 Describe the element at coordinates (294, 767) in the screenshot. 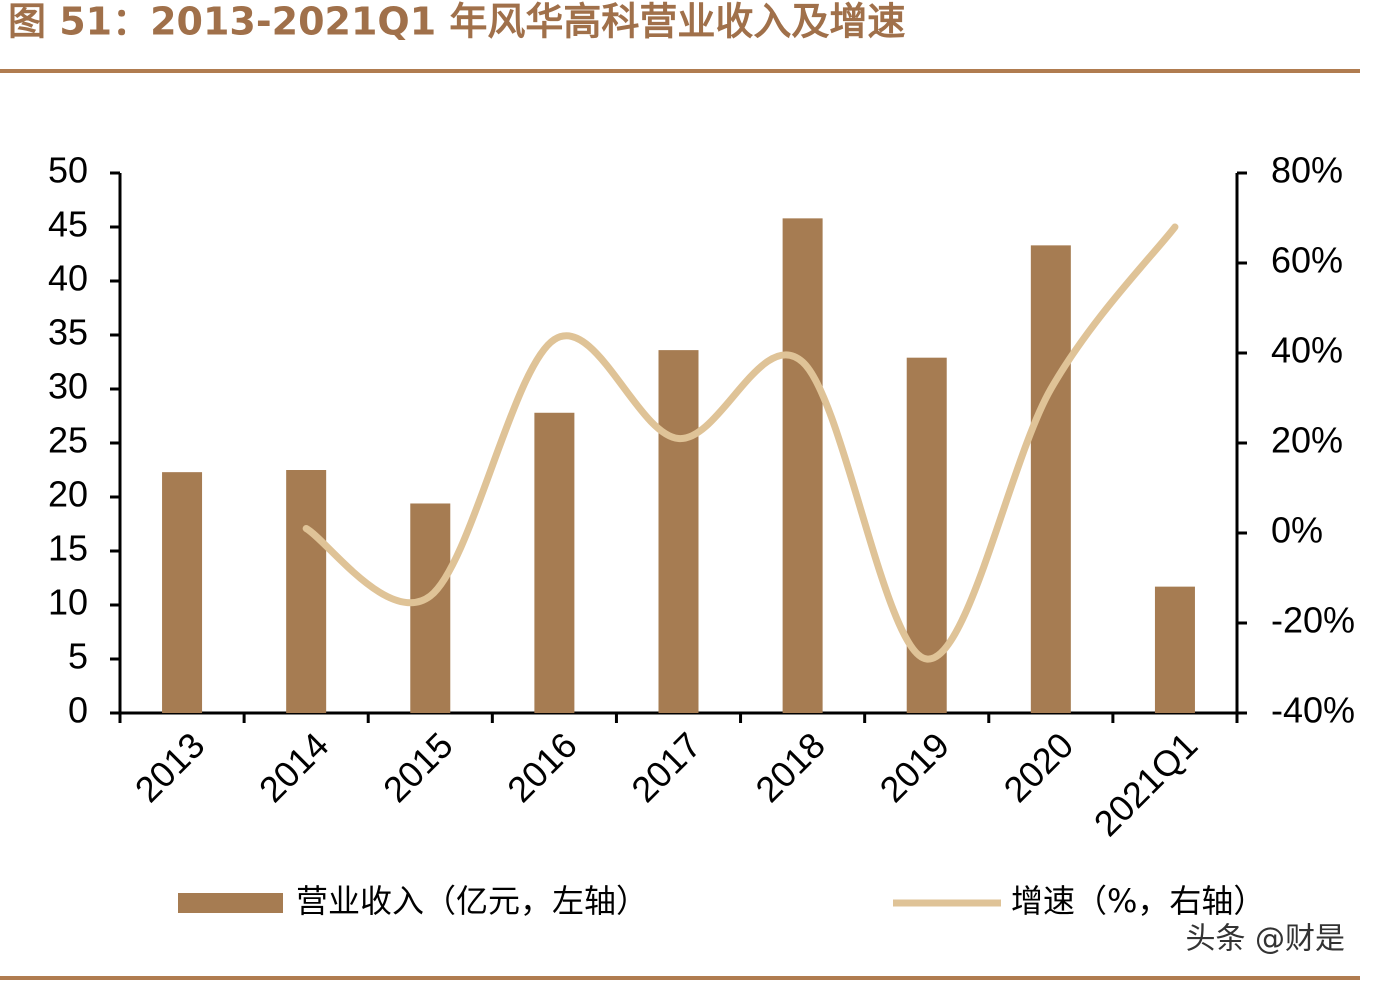

I see `x-tick-label: 2014` at that location.